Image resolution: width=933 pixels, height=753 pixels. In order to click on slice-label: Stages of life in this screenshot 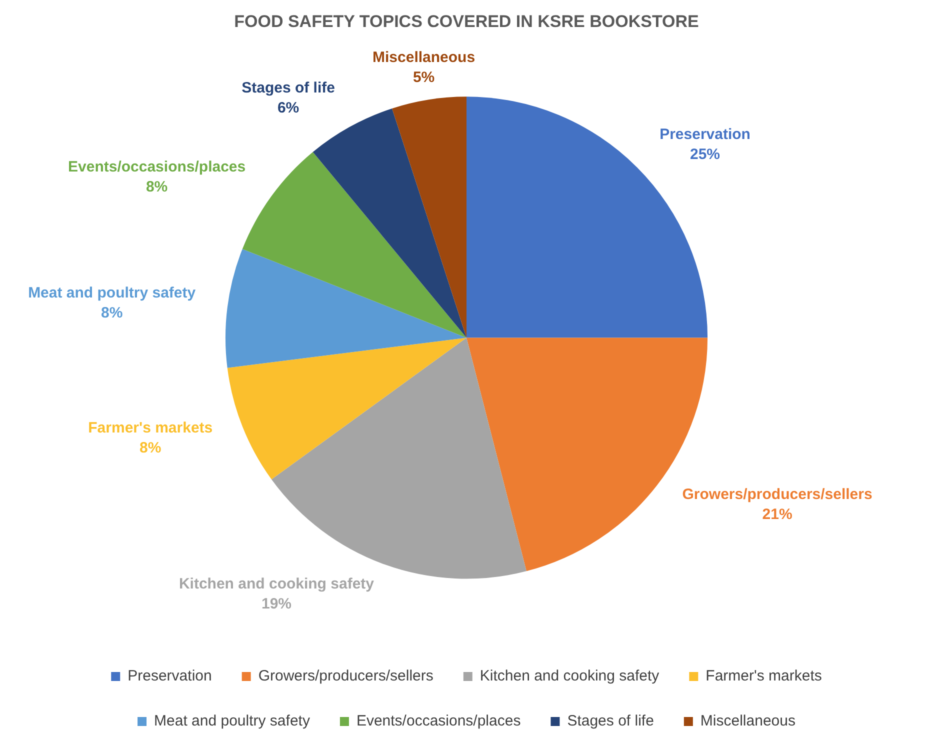, I will do `click(288, 88)`.